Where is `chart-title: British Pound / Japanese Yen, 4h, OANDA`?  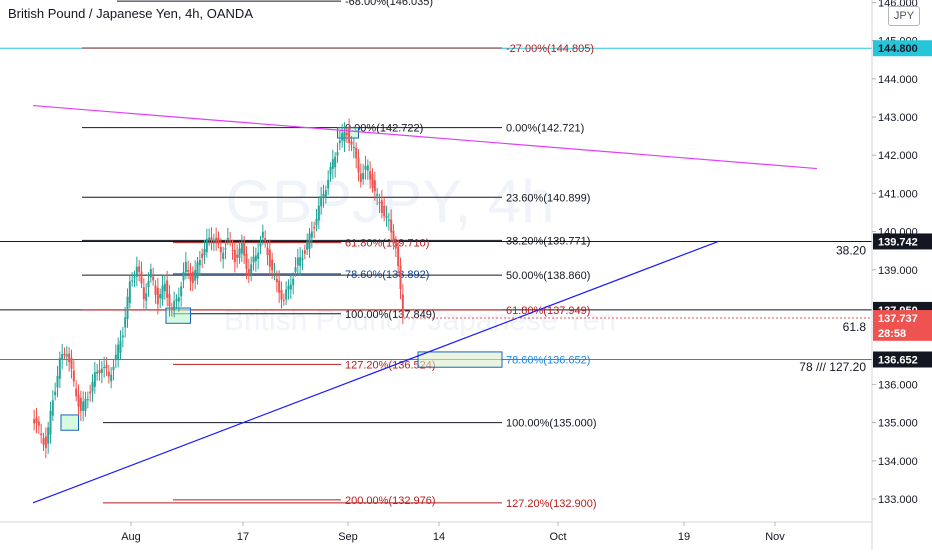 chart-title: British Pound / Japanese Yen, 4h, OANDA is located at coordinates (130, 13).